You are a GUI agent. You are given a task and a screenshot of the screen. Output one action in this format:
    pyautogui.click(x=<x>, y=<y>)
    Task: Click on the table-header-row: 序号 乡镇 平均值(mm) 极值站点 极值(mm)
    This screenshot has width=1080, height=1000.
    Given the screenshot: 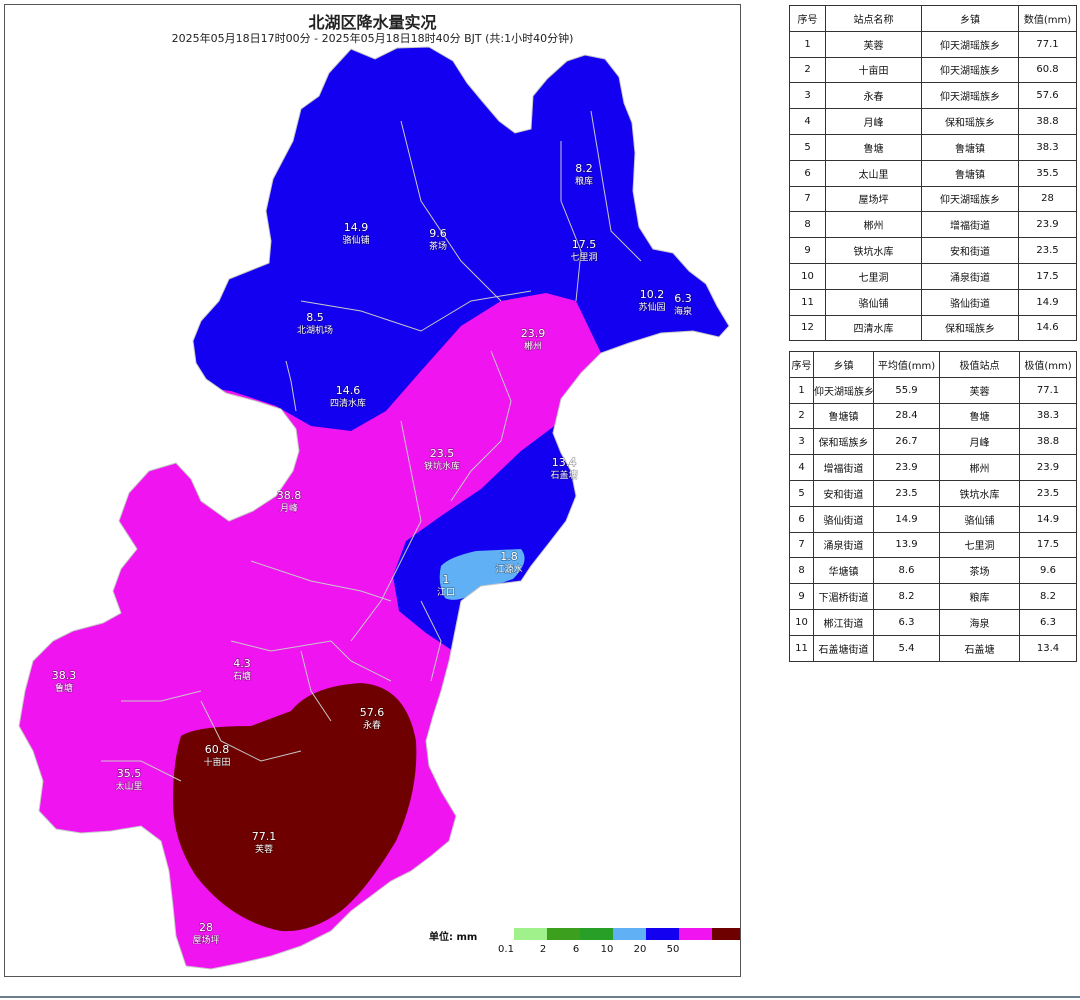 What is the action you would take?
    pyautogui.click(x=933, y=364)
    